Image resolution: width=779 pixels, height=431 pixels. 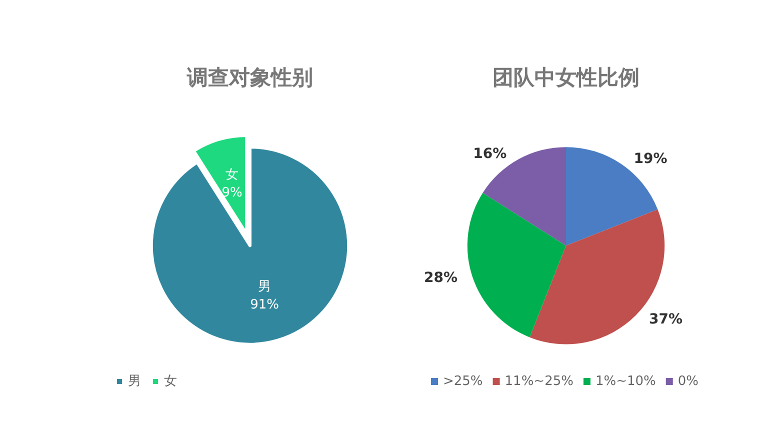 What do you see at coordinates (441, 278) in the screenshot?
I see `data-label: 28%` at bounding box center [441, 278].